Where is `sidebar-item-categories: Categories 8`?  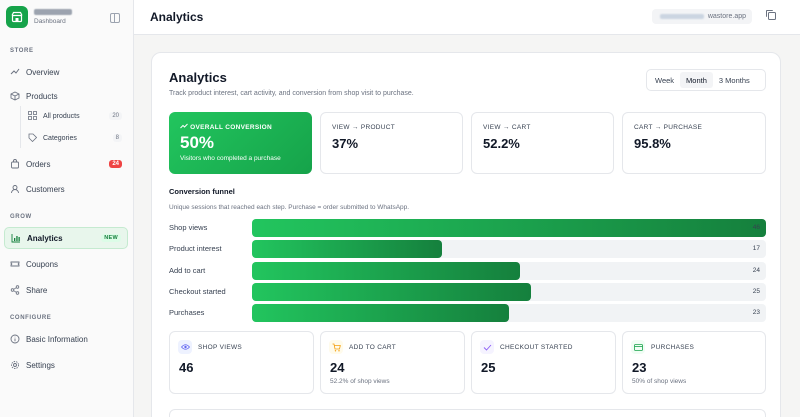 sidebar-item-categories: Categories 8 is located at coordinates (74, 138).